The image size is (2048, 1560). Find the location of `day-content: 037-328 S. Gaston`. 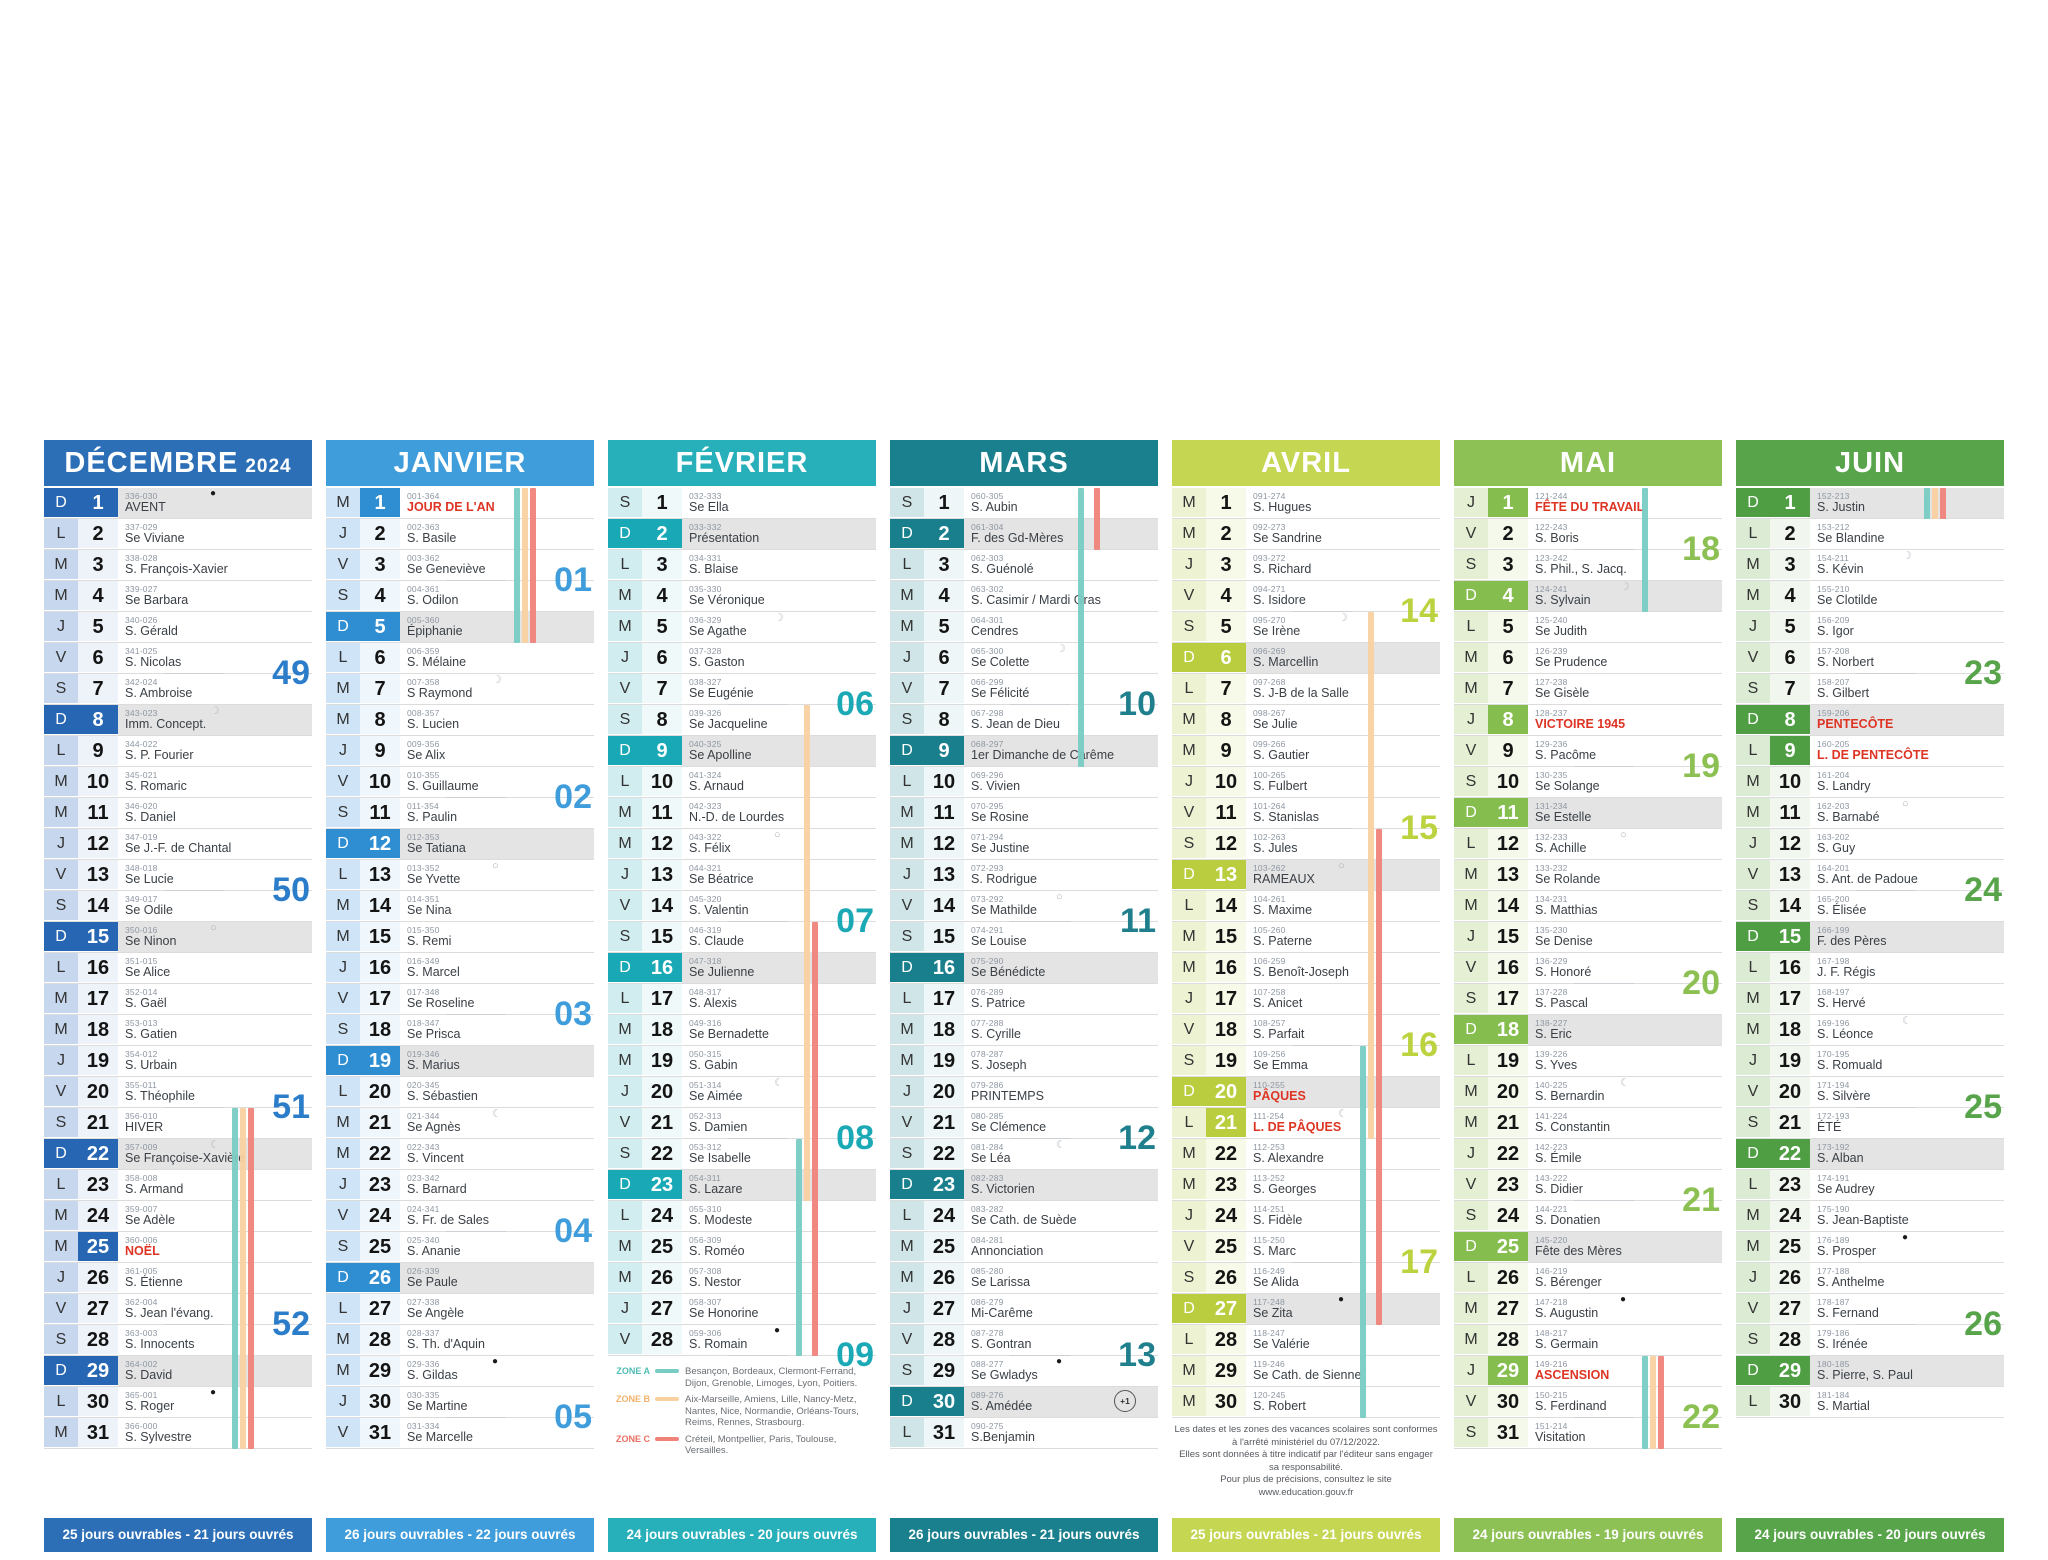

day-content: 037-328 S. Gaston is located at coordinates (779, 658).